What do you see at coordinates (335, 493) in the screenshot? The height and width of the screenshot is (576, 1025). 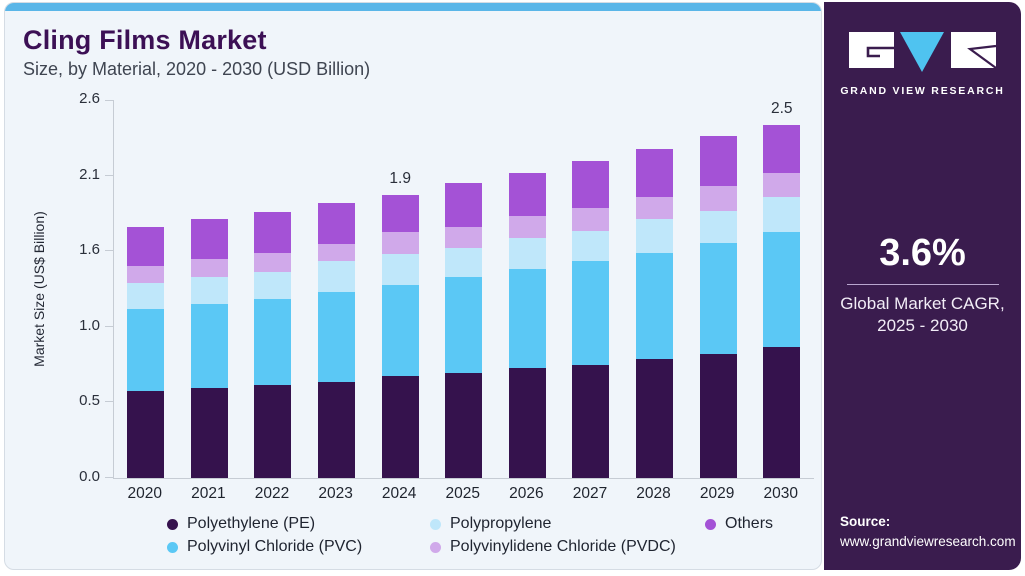 I see `x-tick-label: 2023` at bounding box center [335, 493].